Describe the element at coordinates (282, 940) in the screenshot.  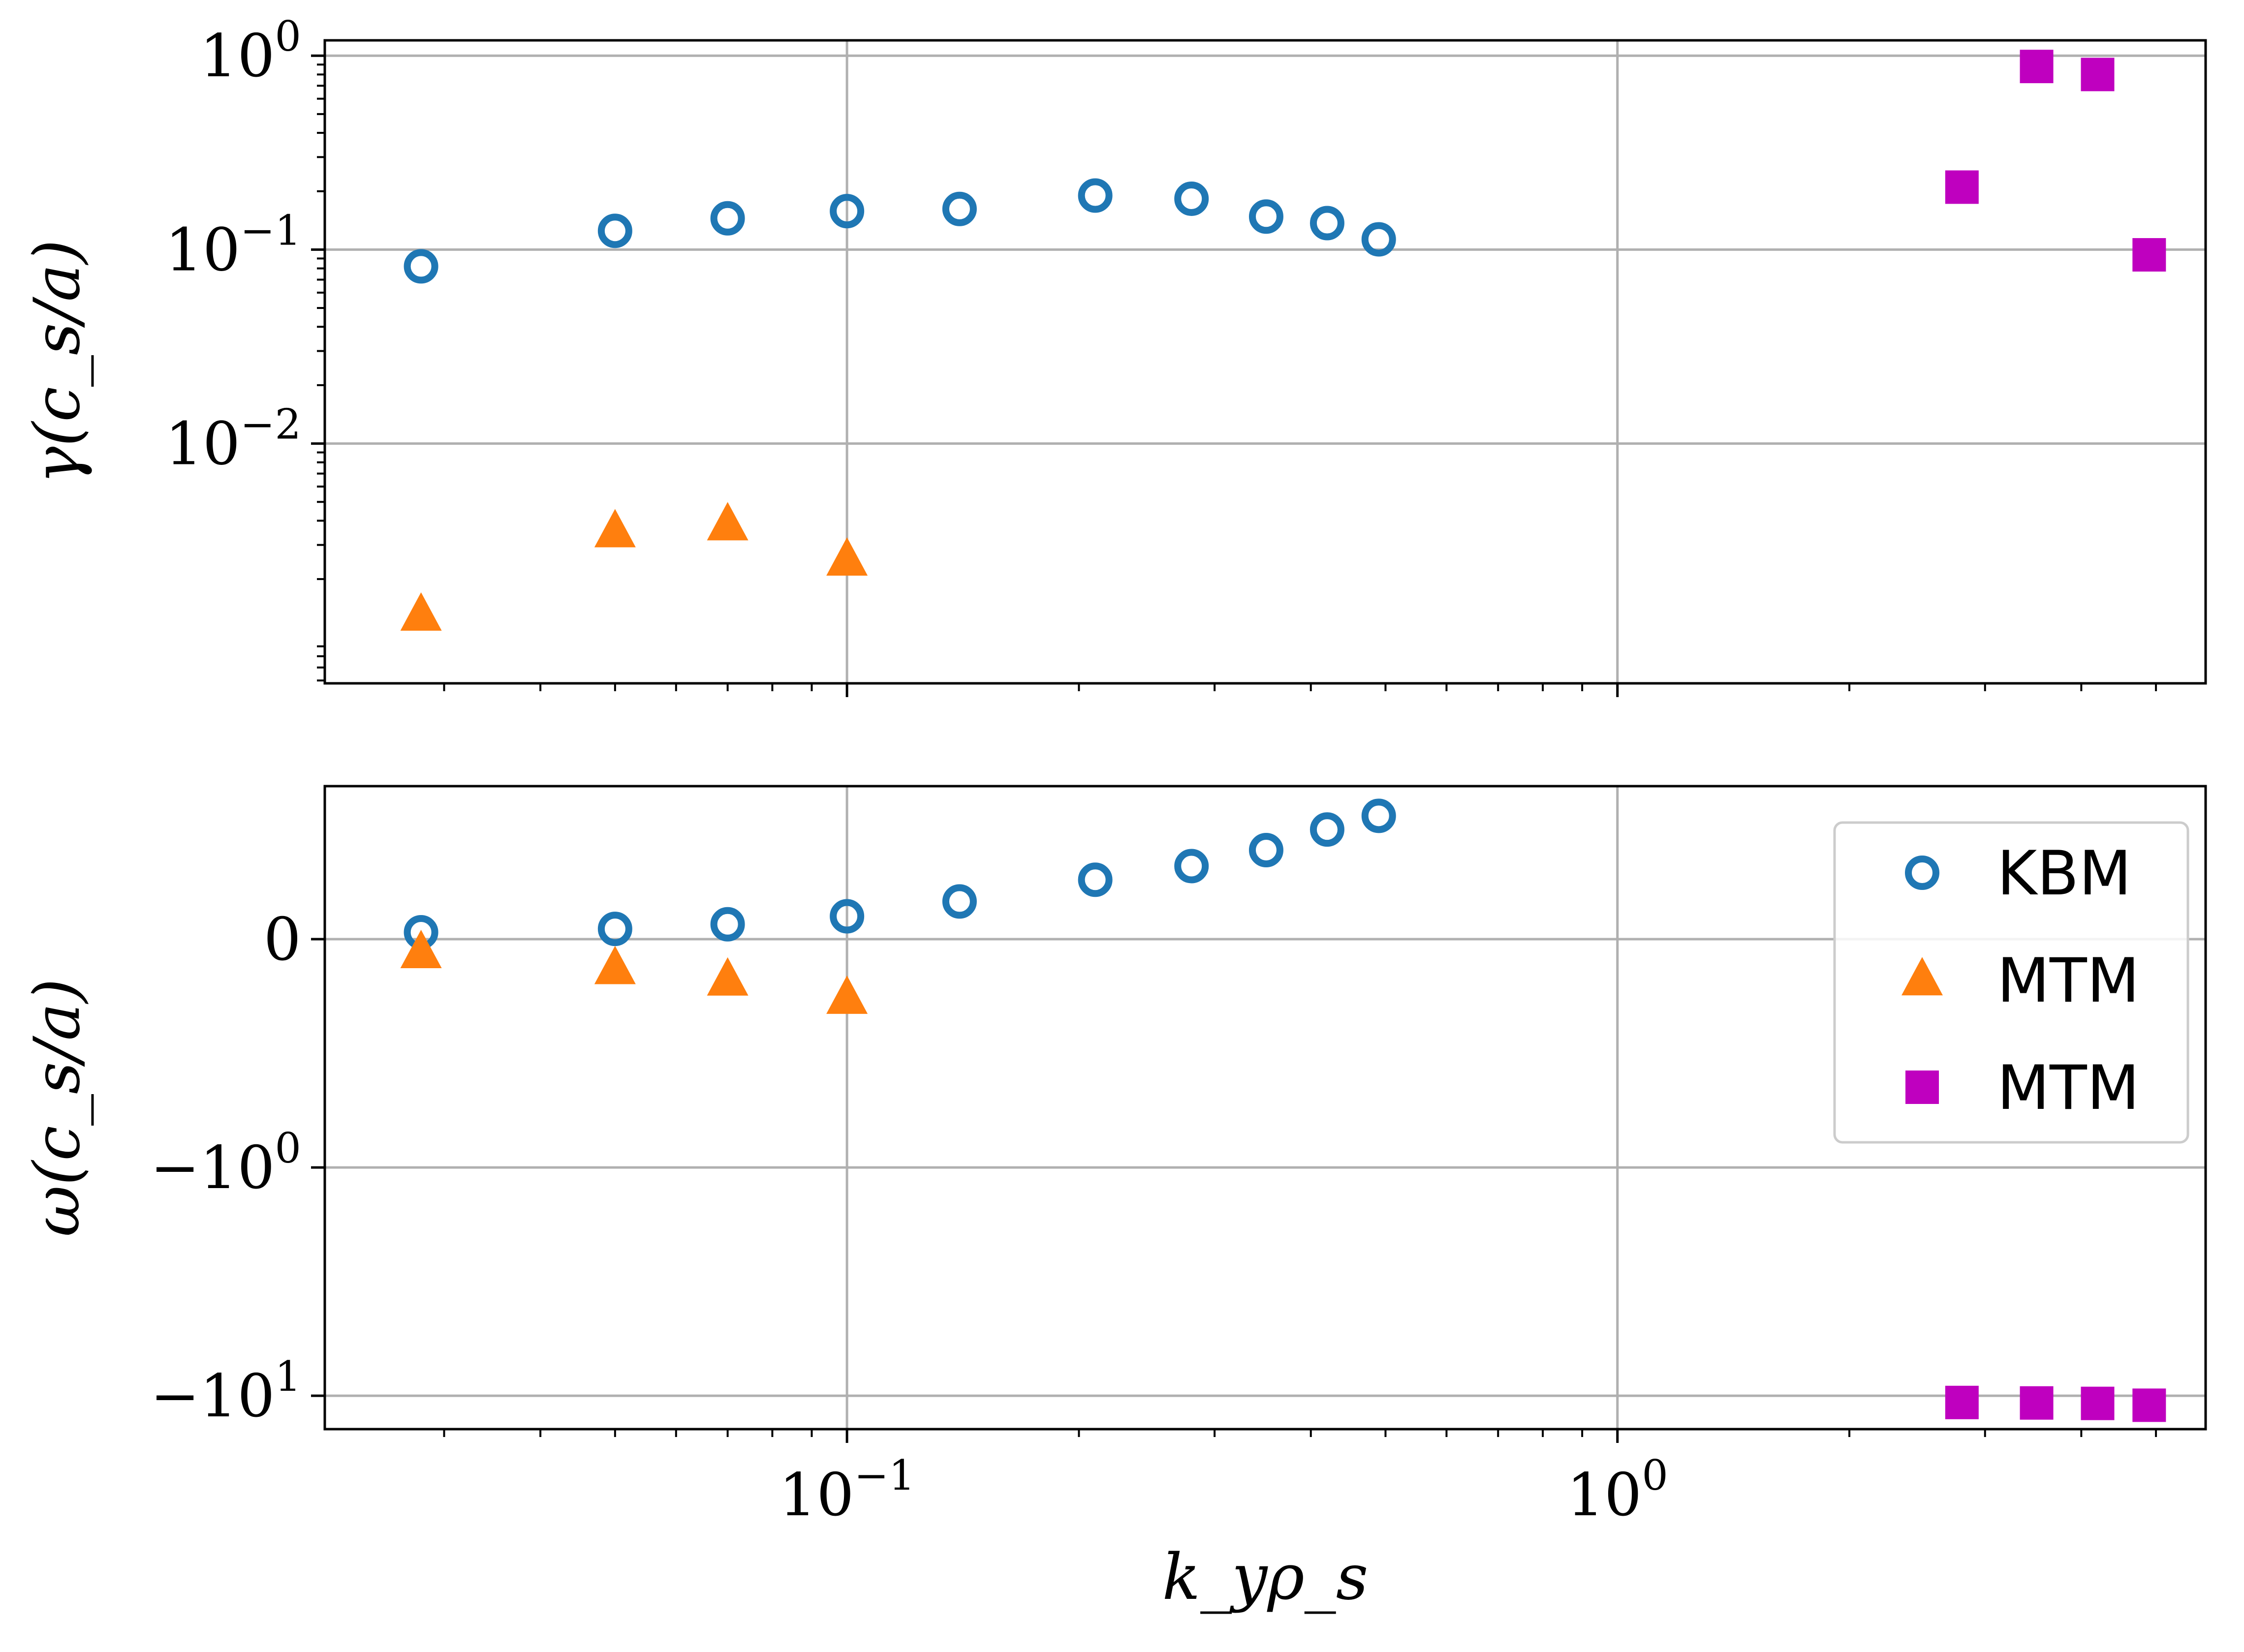
I see `y-tick-label: 0` at that location.